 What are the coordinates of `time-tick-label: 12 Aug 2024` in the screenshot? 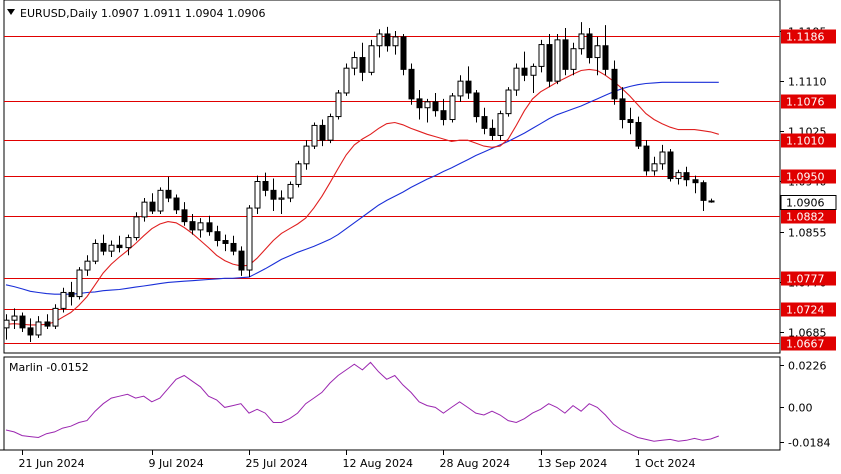 It's located at (378, 463).